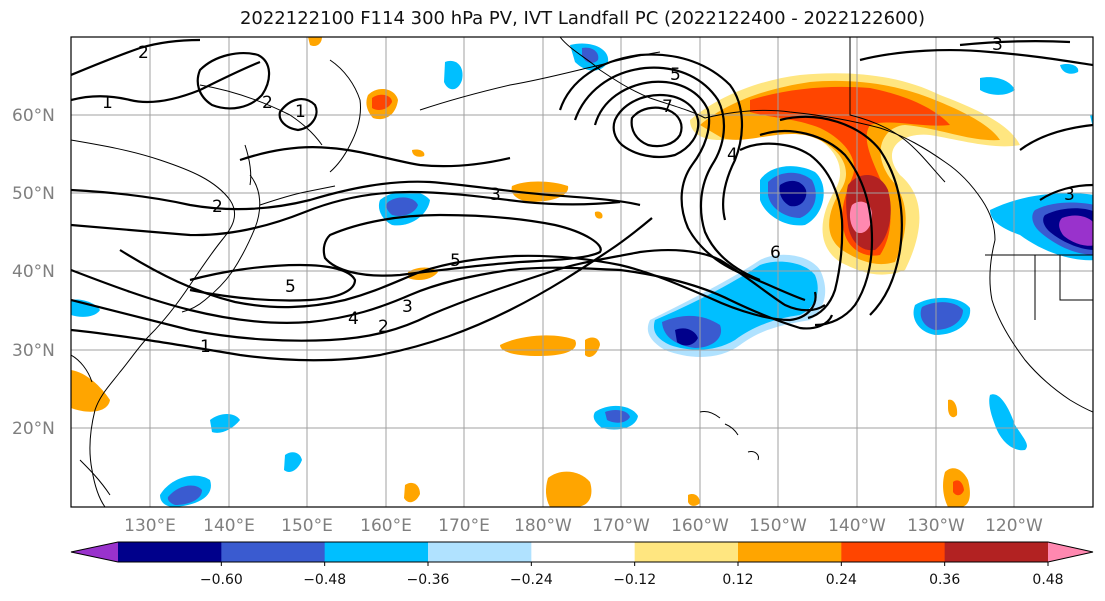 The image size is (1105, 601). Describe the element at coordinates (634, 580) in the screenshot. I see `colorbar-tick-label: −0.12` at that location.